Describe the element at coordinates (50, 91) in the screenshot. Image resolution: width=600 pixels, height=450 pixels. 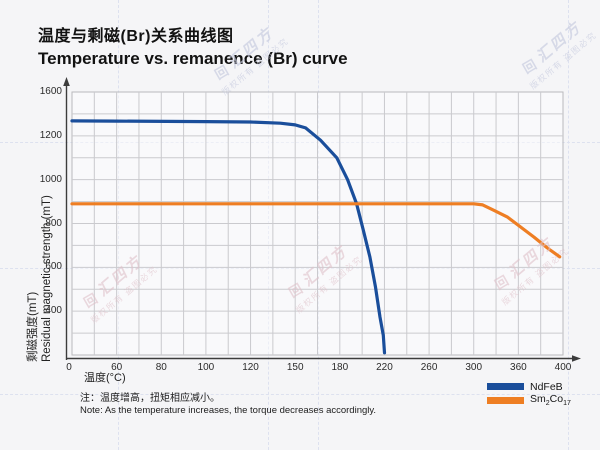
I see `y-tick-label: 1600` at that location.